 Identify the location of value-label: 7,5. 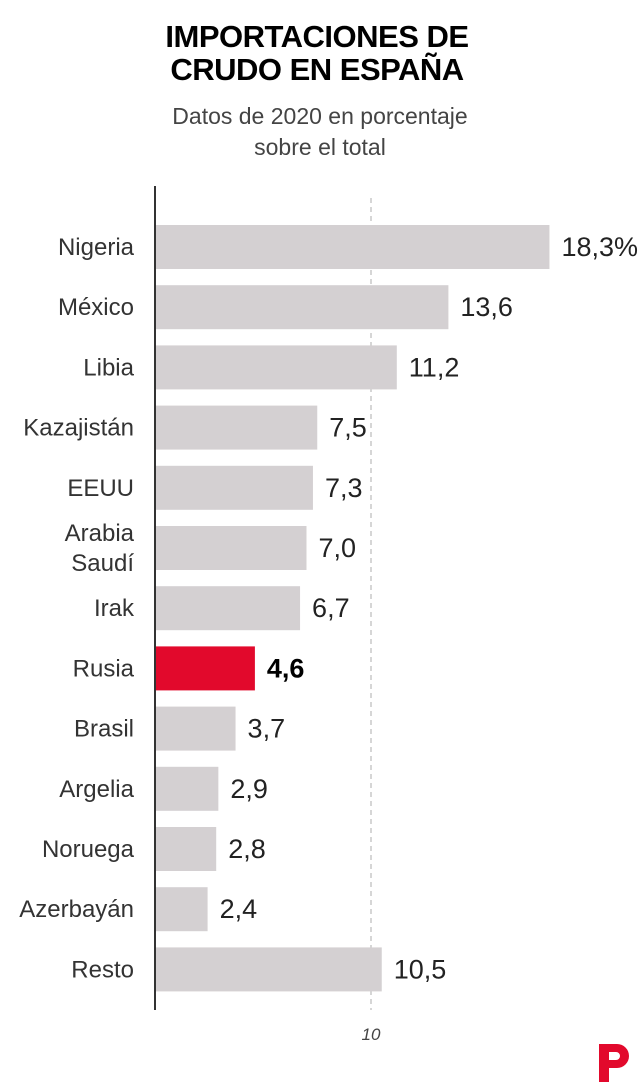
(348, 428).